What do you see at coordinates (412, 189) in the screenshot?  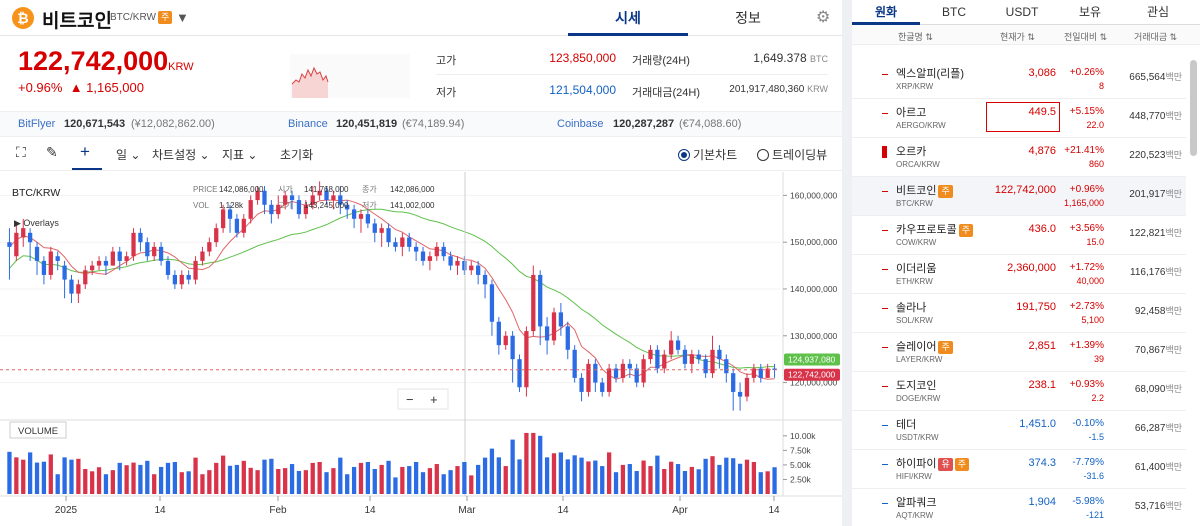 I see `ohlc-info-info-close: 142,086,000` at bounding box center [412, 189].